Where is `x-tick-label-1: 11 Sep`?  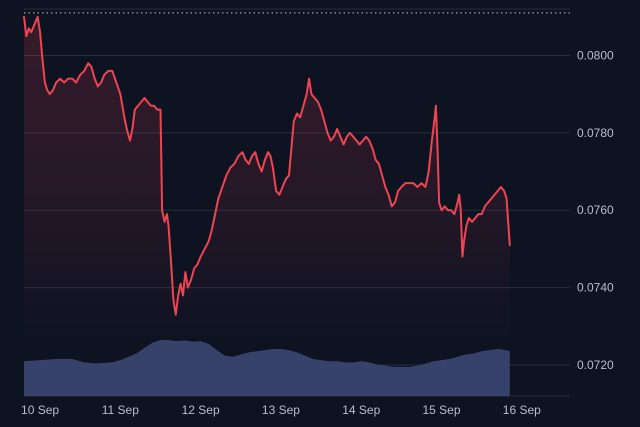
x-tick-label-1: 11 Sep is located at coordinates (120, 410).